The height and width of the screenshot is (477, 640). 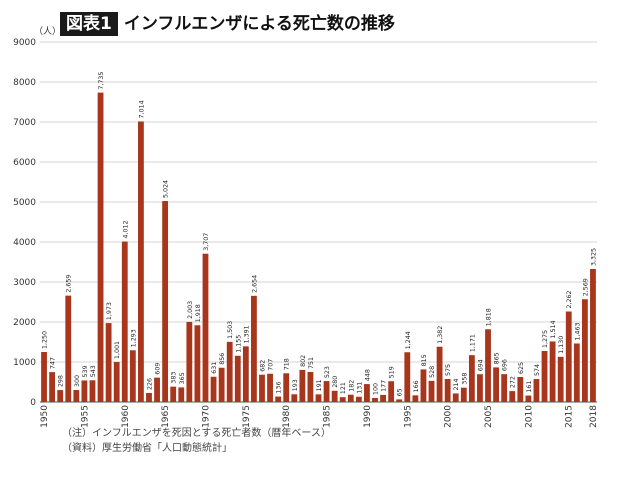 What do you see at coordinates (561, 345) in the screenshot?
I see `bar-value-label: 1,130` at bounding box center [561, 345].